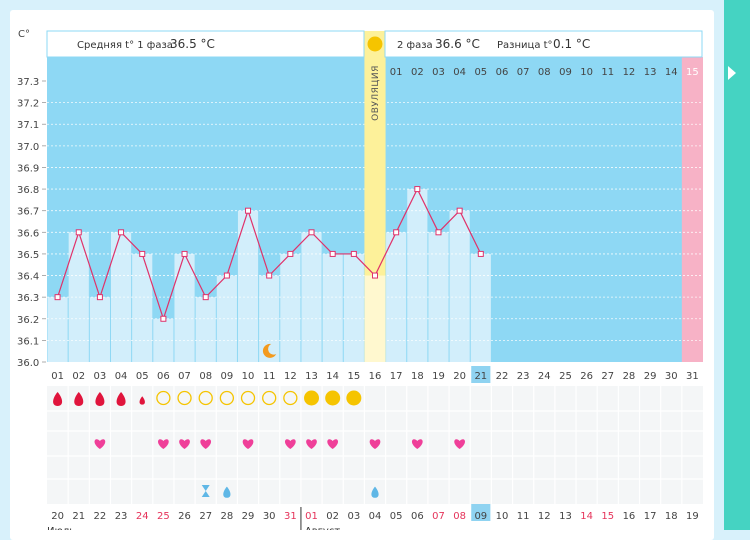 This screenshot has height=540, width=750. What do you see at coordinates (544, 376) in the screenshot?
I see `cycle-day-label: 24` at bounding box center [544, 376].